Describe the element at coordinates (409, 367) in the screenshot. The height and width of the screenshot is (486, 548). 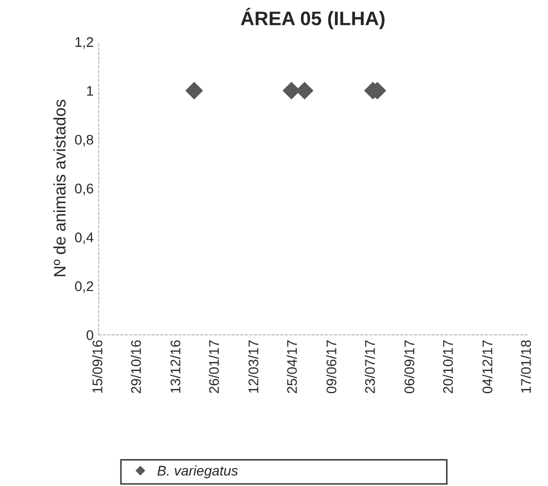
I see `x-tick-label: 06/09/17` at that location.